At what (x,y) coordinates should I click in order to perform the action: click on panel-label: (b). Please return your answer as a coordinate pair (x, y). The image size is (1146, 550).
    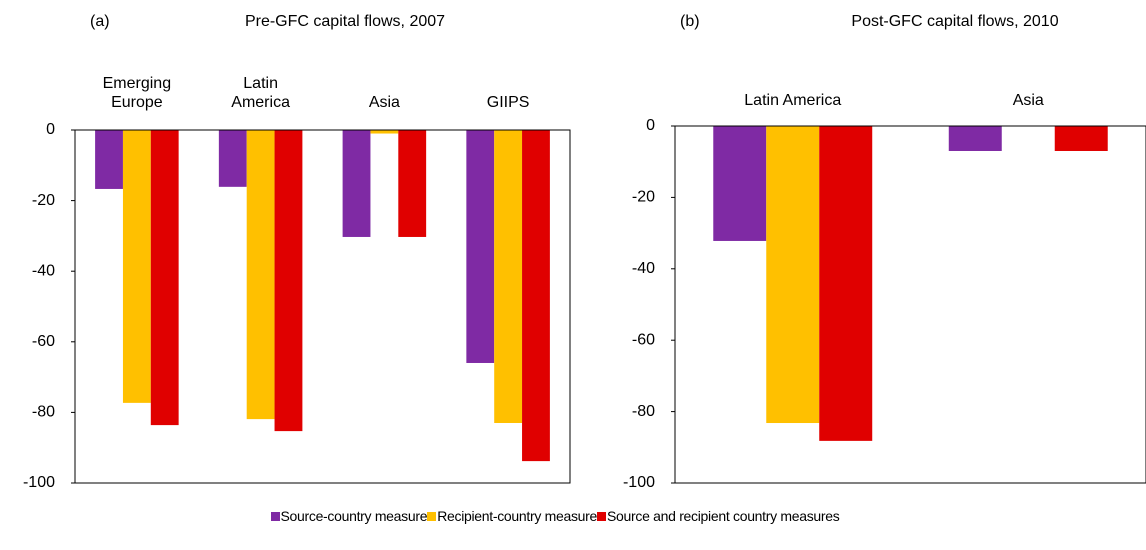
    Looking at the image, I should click on (690, 21).